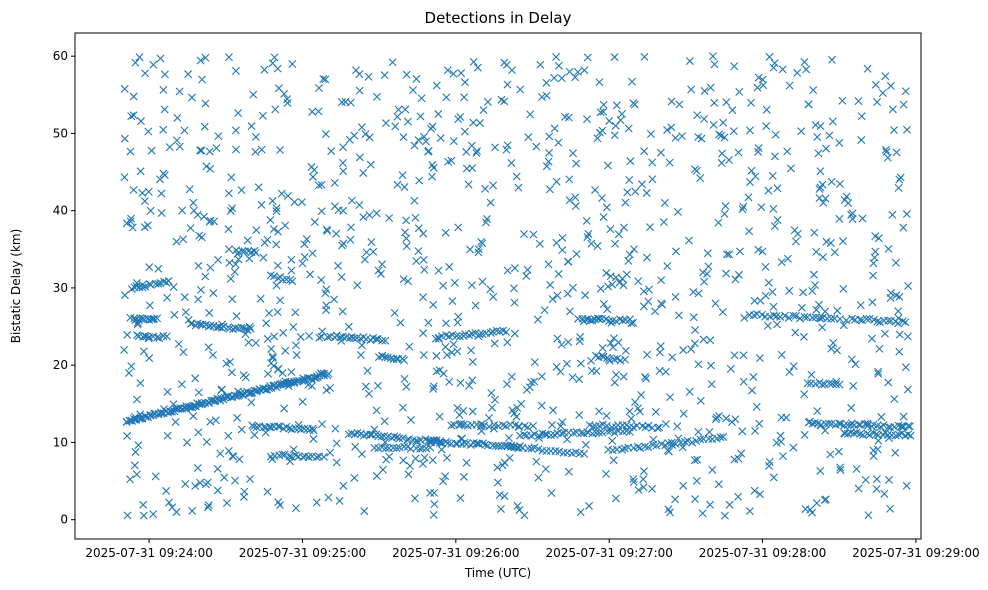  Describe the element at coordinates (498, 18) in the screenshot. I see `chart-title: Detections in Delay` at that location.